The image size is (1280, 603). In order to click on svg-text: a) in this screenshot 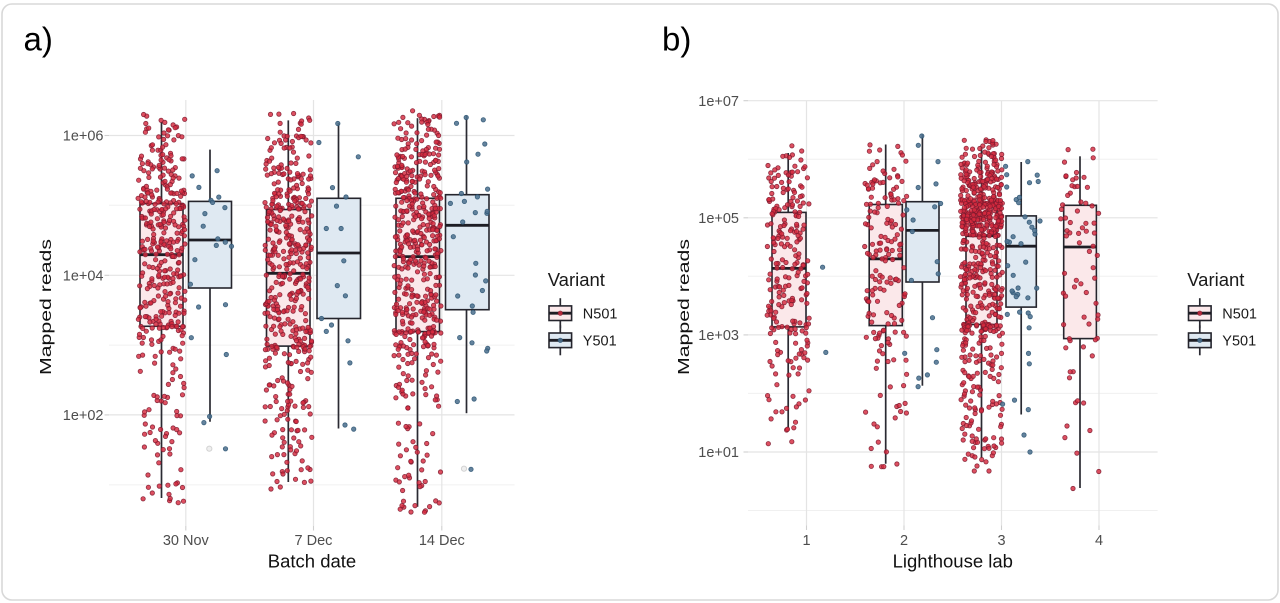, I will do `click(38, 38)`.